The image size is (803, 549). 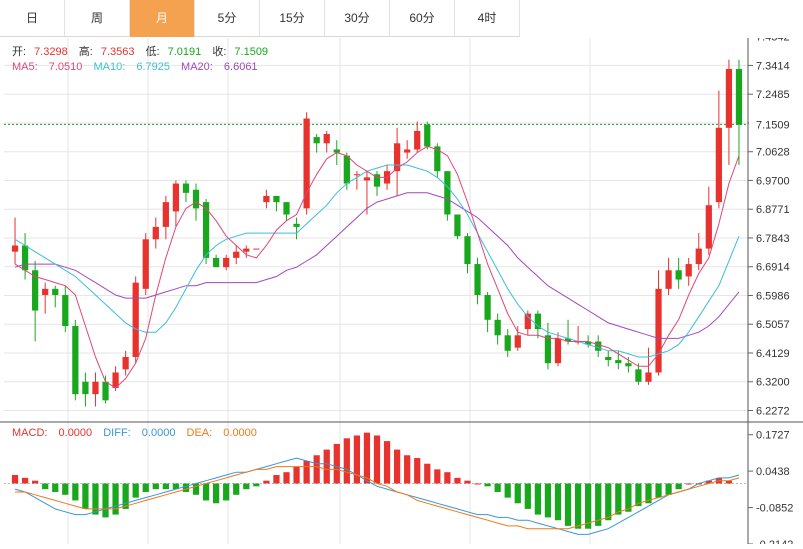 I want to click on price-tick-label-12: 6.3200, so click(x=773, y=383).